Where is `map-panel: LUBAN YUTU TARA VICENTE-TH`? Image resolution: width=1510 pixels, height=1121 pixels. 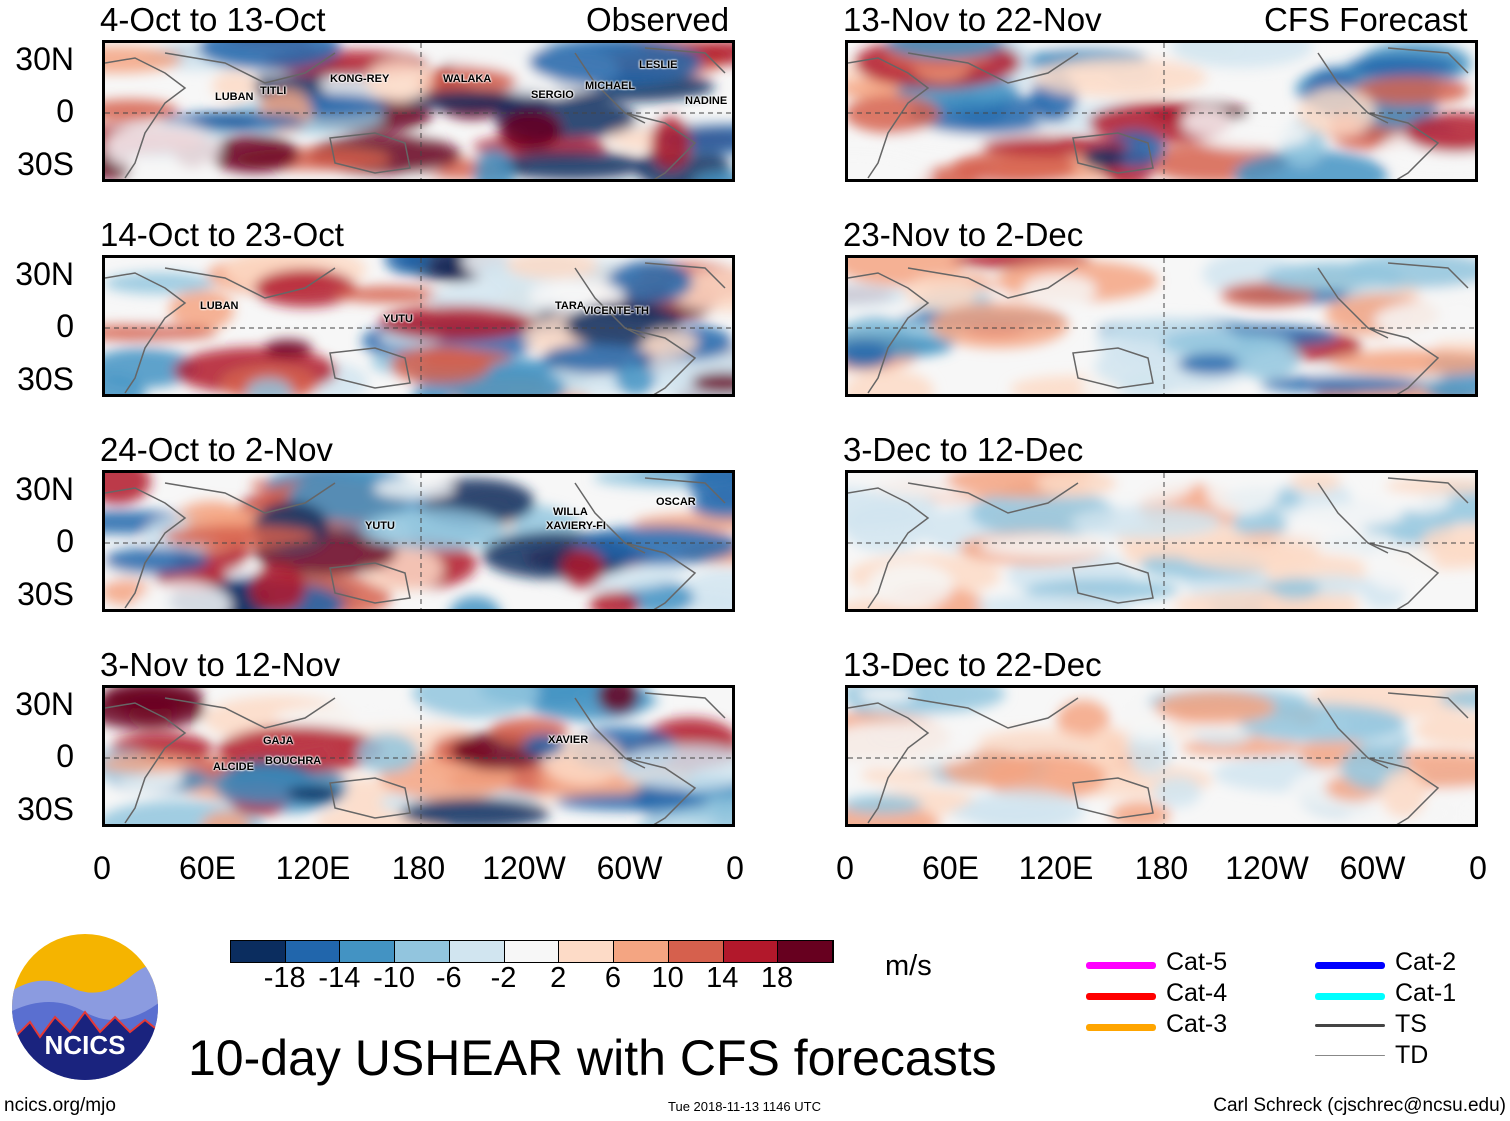 map-panel: LUBAN YUTU TARA VICENTE-TH is located at coordinates (418, 326).